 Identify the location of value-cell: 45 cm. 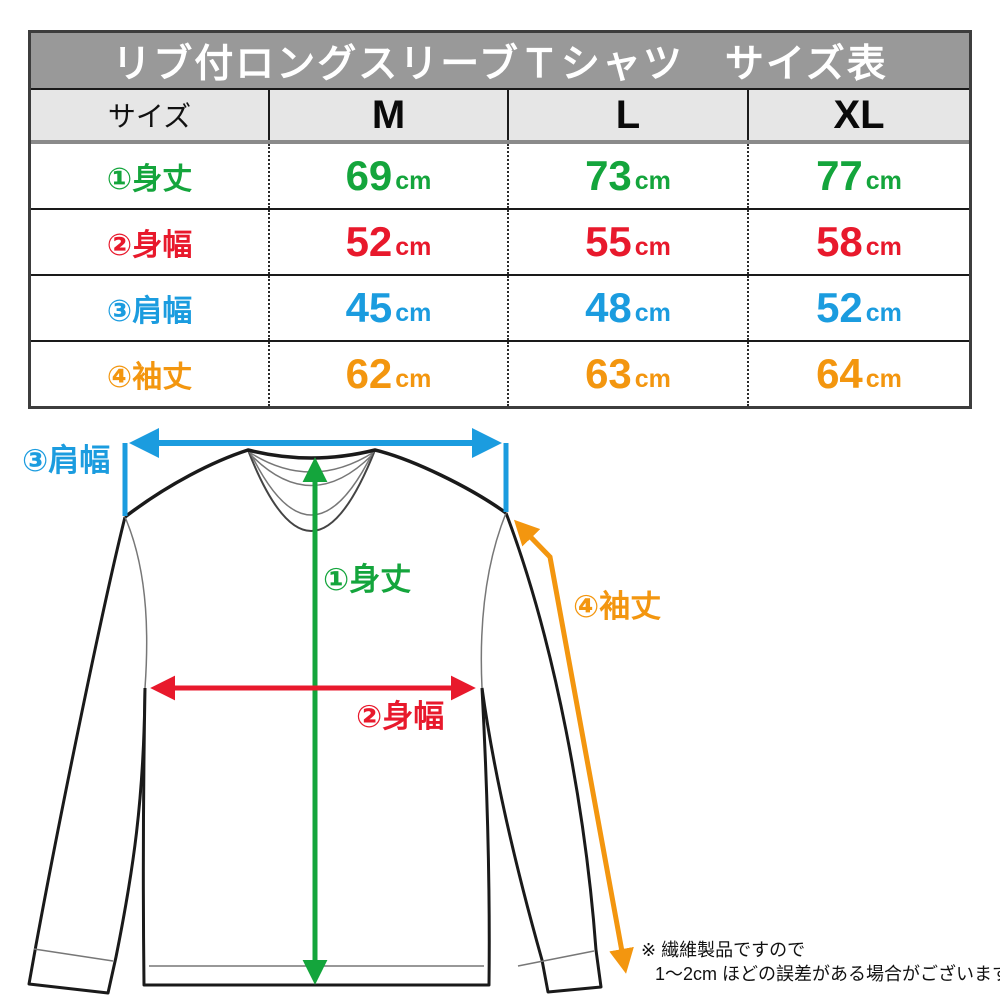
(387, 308).